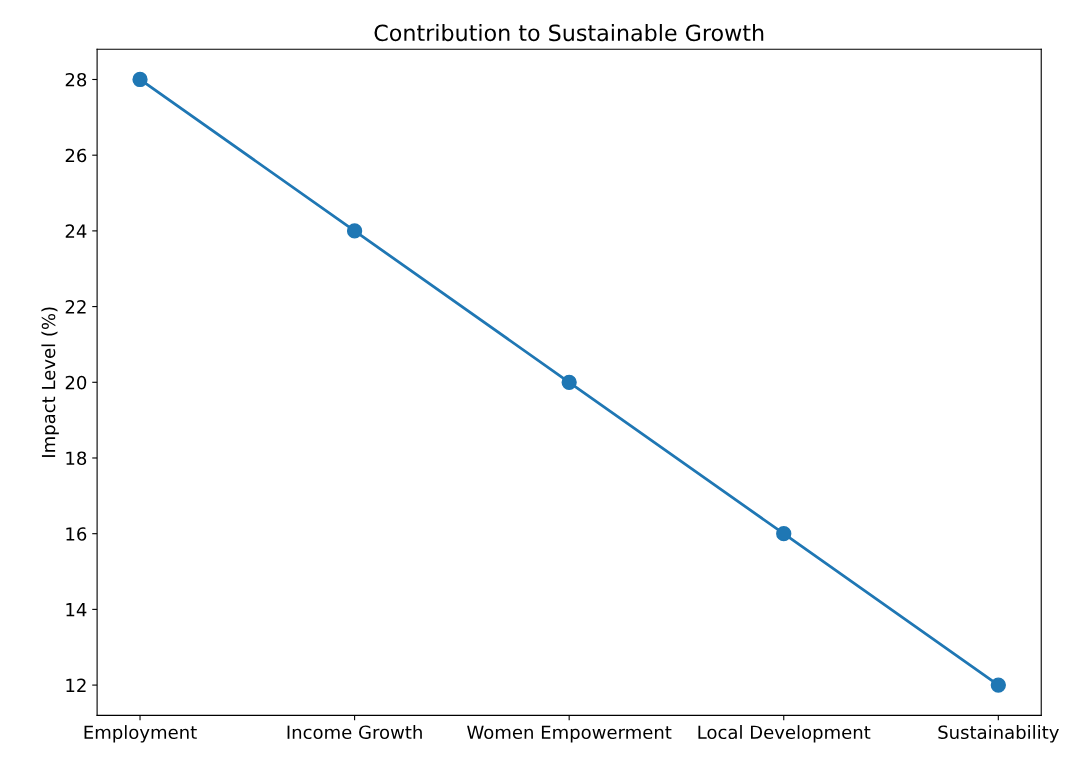 Image resolution: width=1079 pixels, height=757 pixels. What do you see at coordinates (76, 79) in the screenshot?
I see `y-tick-label: 28` at bounding box center [76, 79].